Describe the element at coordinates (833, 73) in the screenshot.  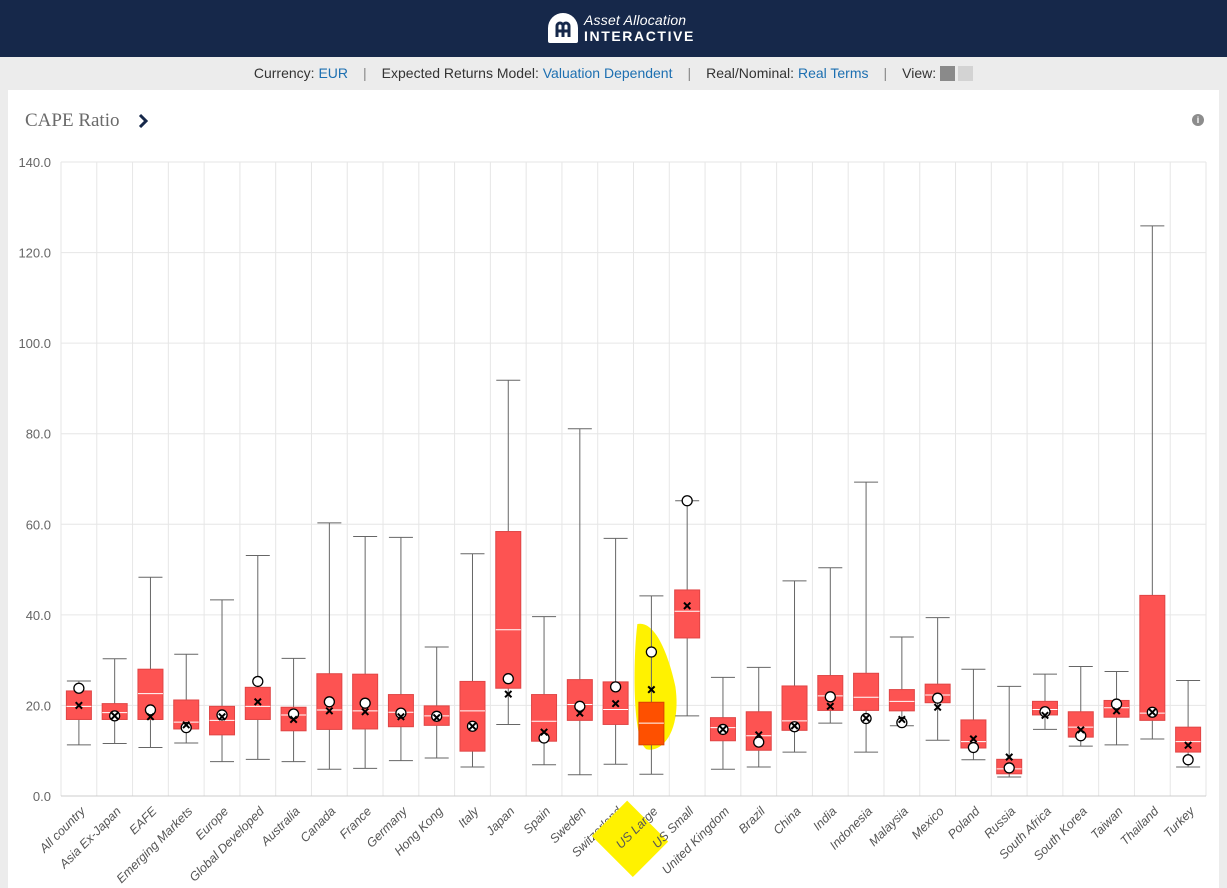
I see `real-nominal-value: Real Terms` at that location.